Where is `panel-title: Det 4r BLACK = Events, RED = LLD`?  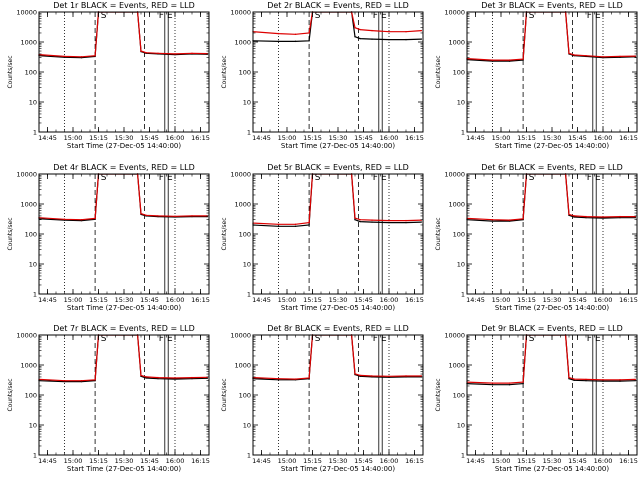
panel-title: Det 4r BLACK = Events, RED = LLD is located at coordinates (124, 167).